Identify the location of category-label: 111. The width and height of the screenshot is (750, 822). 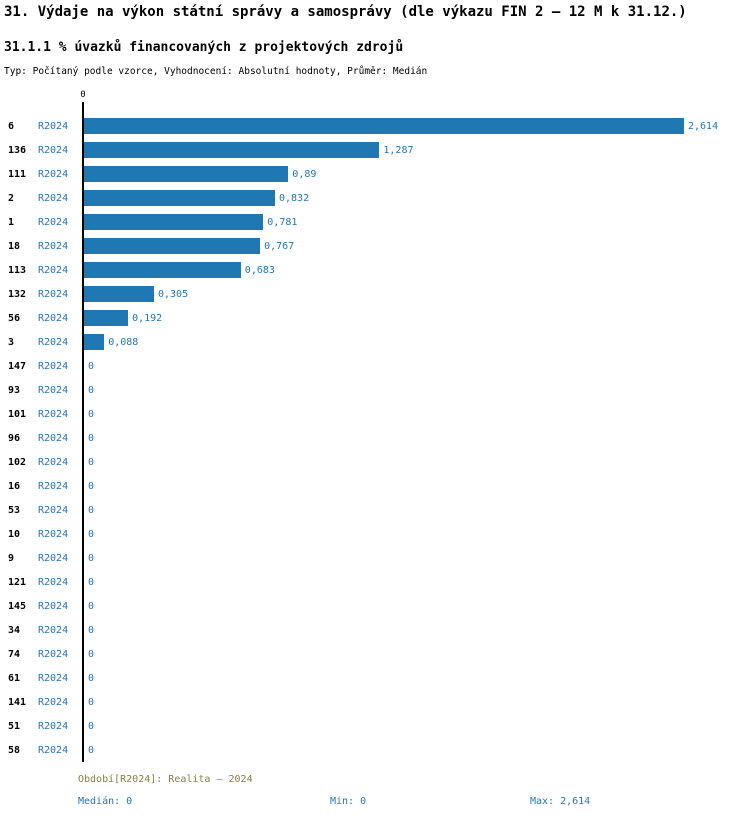
(17, 174).